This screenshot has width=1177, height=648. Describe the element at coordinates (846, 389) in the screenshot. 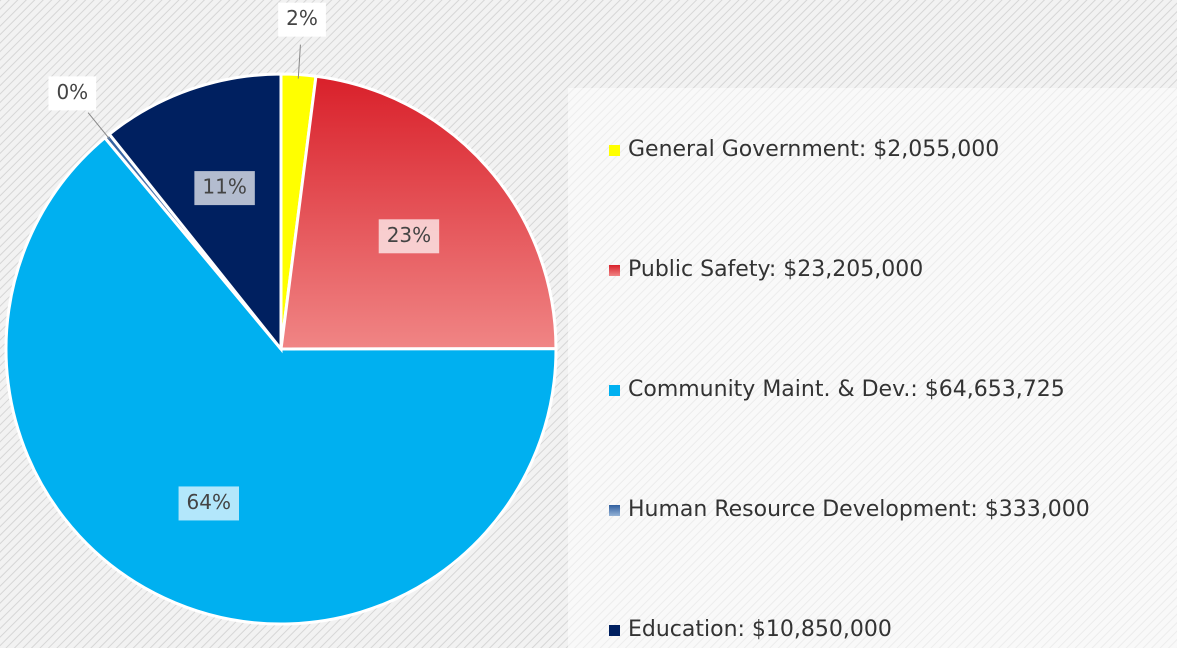

I see `legend-label: Community Maint. & Dev.: $64,653,725` at that location.